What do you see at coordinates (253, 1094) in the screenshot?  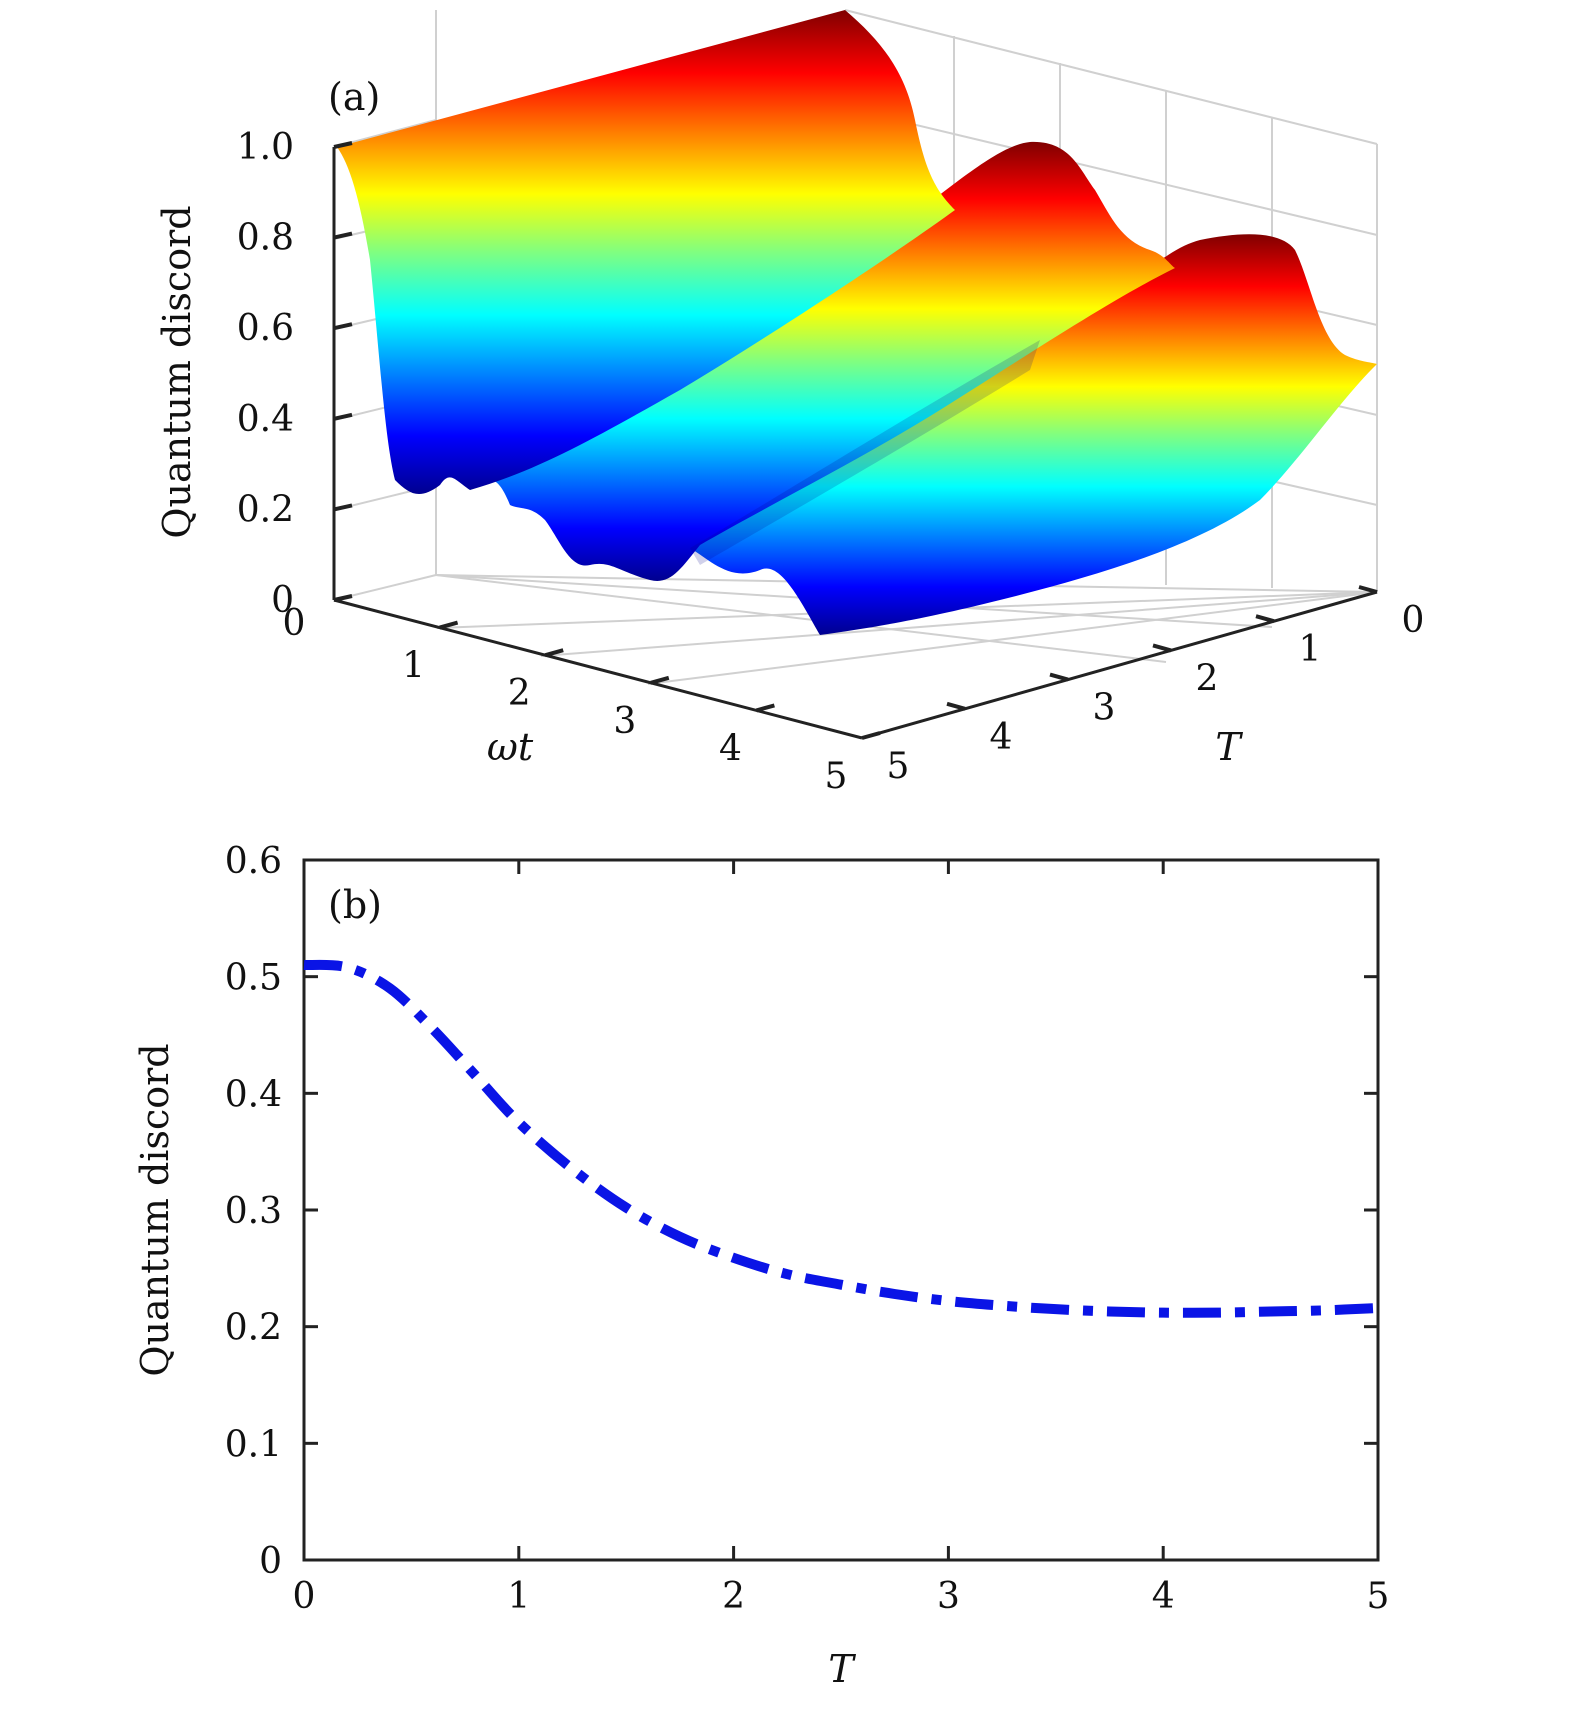 I see `y-tick-label: 0.4` at bounding box center [253, 1094].